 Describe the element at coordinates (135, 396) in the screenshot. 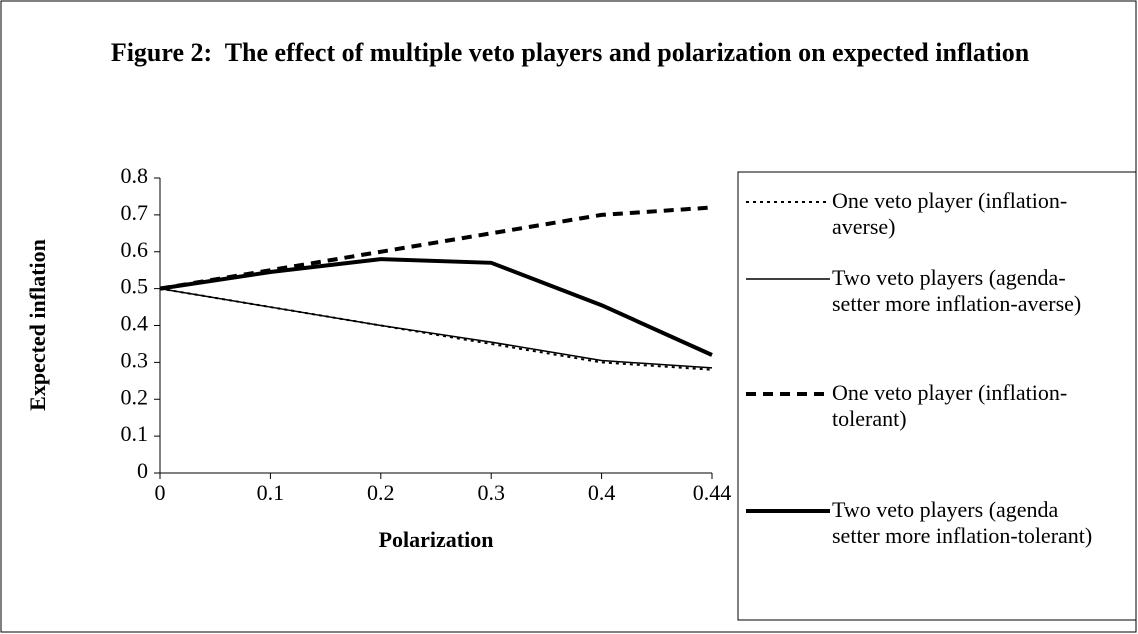

I see `y-tick-label: 0.2` at that location.